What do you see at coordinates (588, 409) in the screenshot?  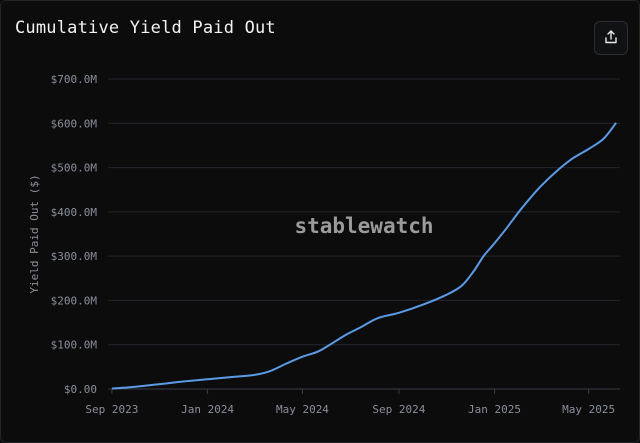 I see `x-tick-label: May 2025` at bounding box center [588, 409].